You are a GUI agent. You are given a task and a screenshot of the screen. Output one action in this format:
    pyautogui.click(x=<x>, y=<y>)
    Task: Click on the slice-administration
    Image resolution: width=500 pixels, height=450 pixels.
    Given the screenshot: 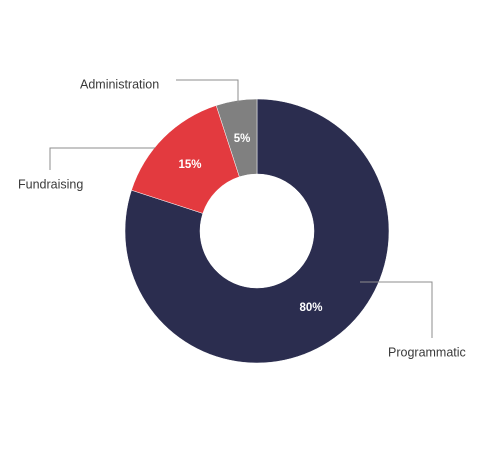 What is the action you would take?
    pyautogui.click(x=236, y=138)
    